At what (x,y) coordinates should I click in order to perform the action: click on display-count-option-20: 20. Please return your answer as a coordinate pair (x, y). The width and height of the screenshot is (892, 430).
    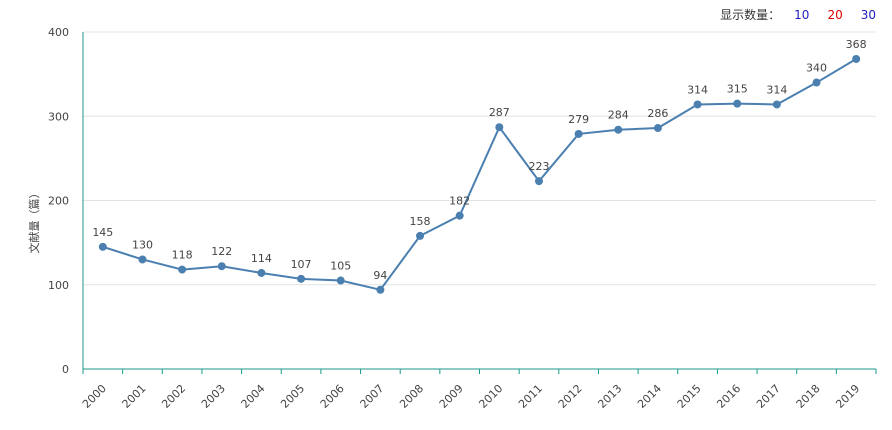
    Looking at the image, I should click on (835, 14).